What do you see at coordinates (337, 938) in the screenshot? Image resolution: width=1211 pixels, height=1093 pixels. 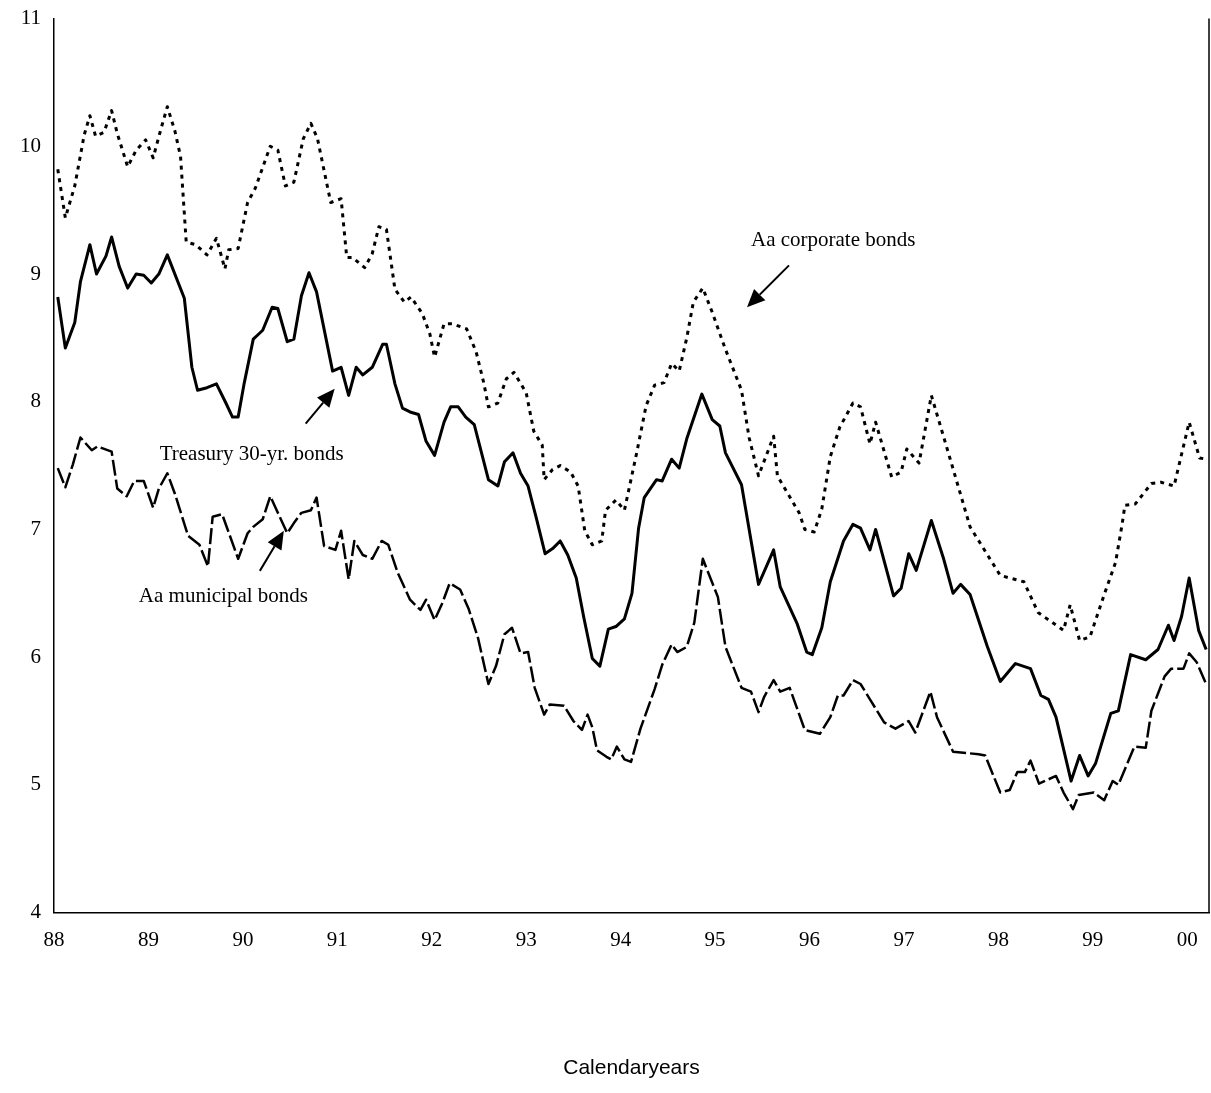 I see `x-tick-label: 91` at bounding box center [337, 938].